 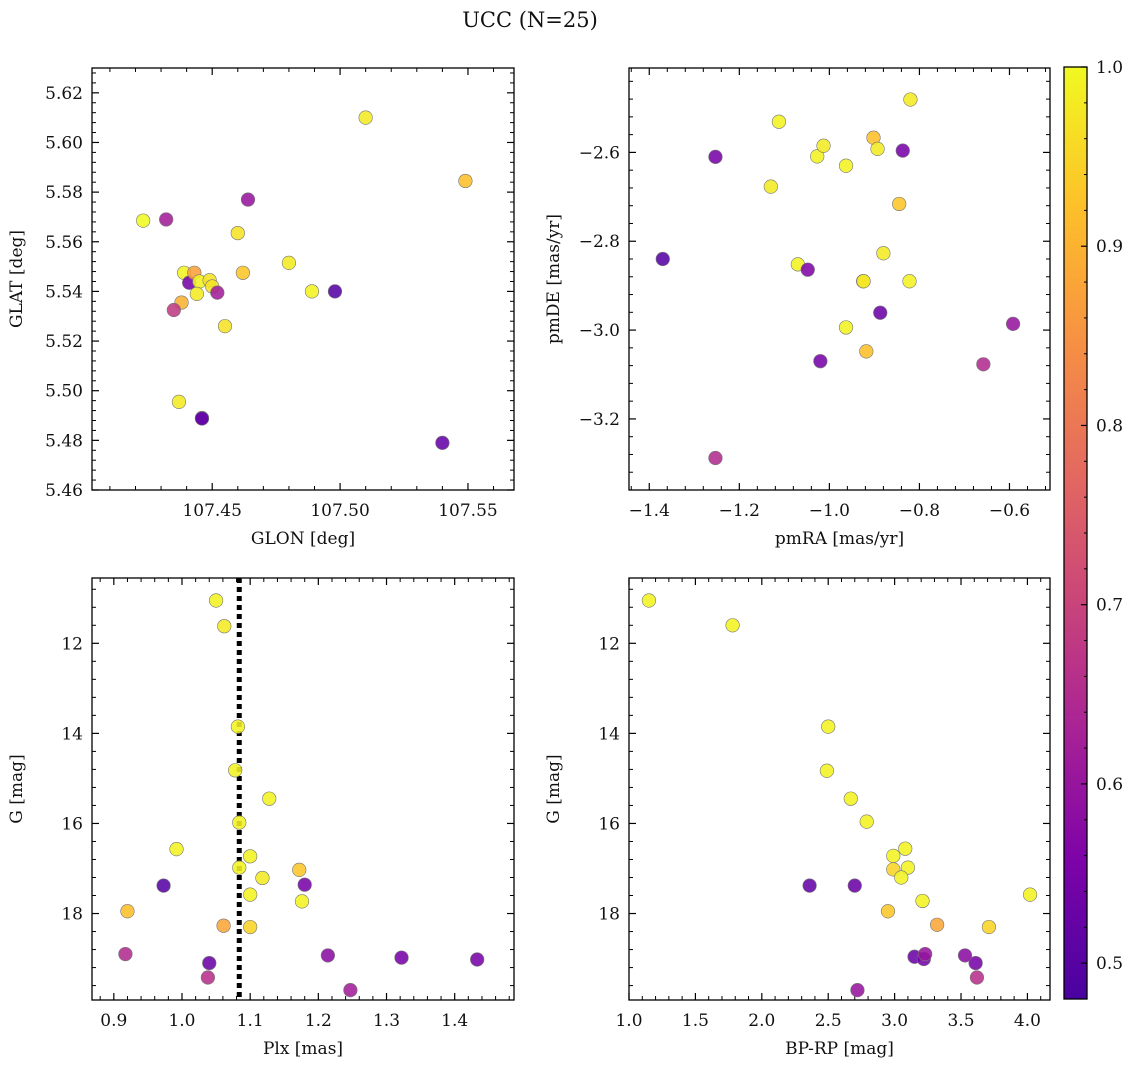 What do you see at coordinates (1109, 247) in the screenshot?
I see `colorbar-tick-label: 0.9` at bounding box center [1109, 247].